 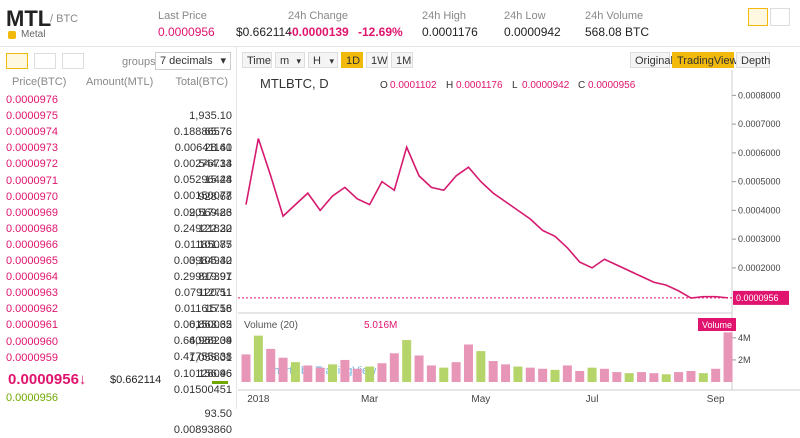 What do you see at coordinates (32, 212) in the screenshot?
I see `price: 0.0000969` at bounding box center [32, 212].